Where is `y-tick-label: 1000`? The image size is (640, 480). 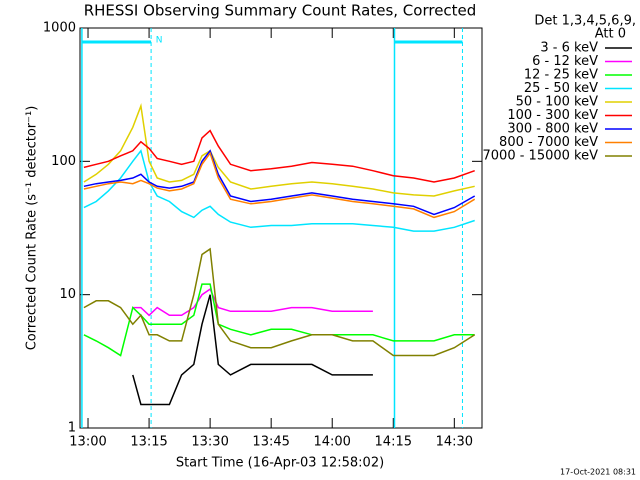 y-tick-label: 1000 is located at coordinates (59, 28).